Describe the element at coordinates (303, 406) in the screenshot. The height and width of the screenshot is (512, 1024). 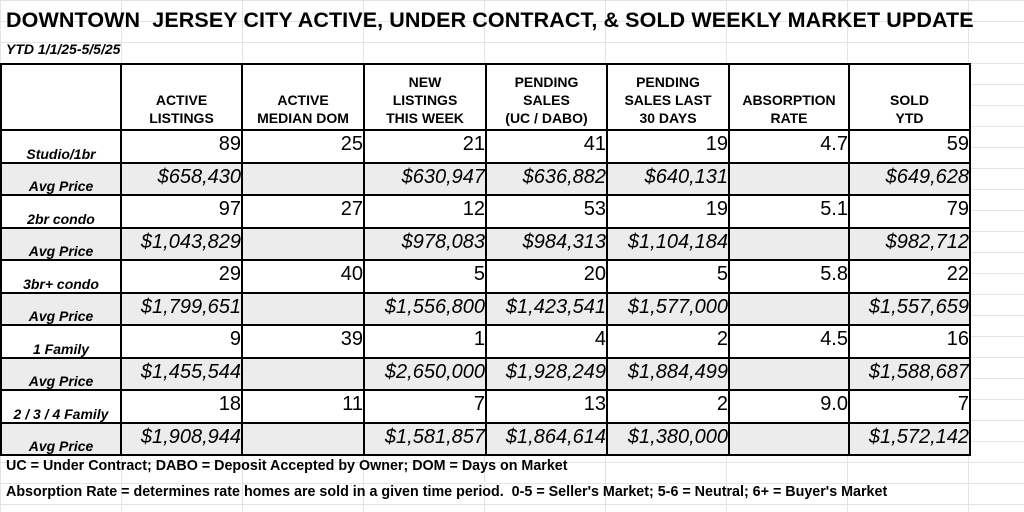
I see `cell-active-median-dom: 11` at that location.